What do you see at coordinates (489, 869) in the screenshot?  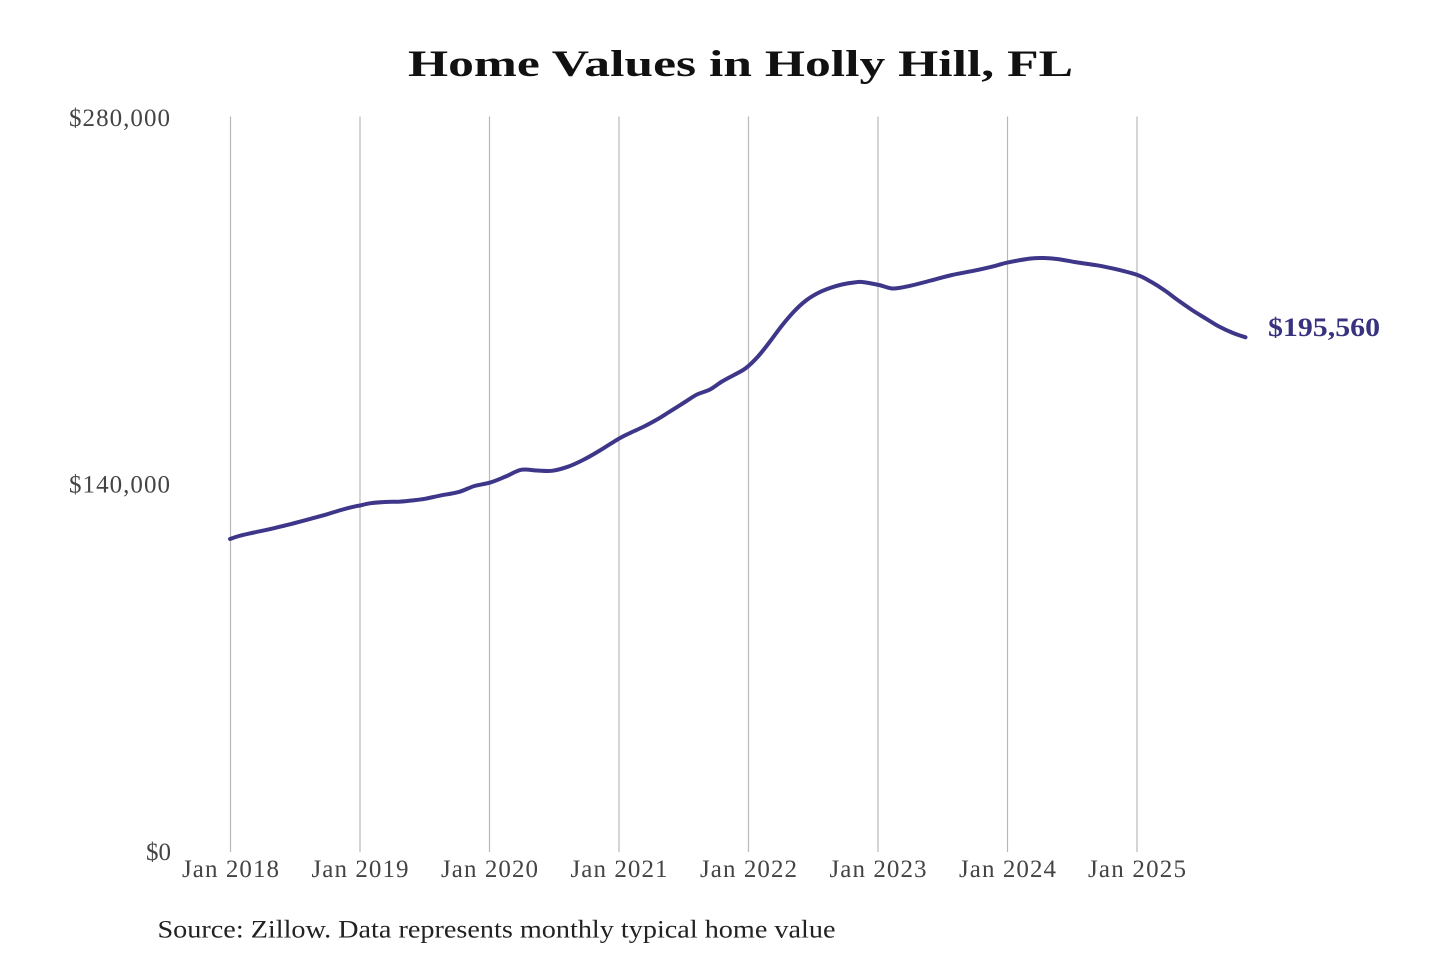 I see `svg-text: Jan 2020` at bounding box center [489, 869].